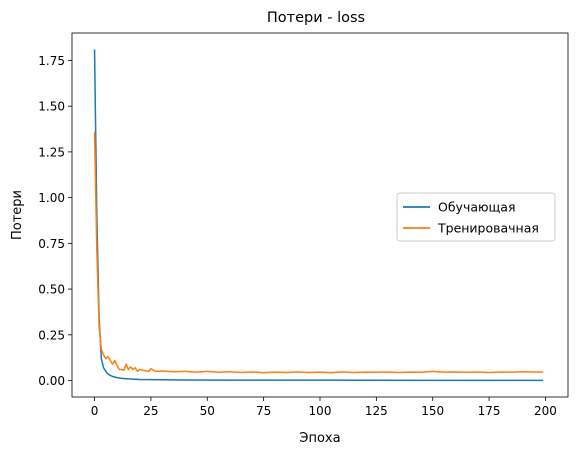 Image resolution: width=576 pixels, height=459 pixels. I want to click on y-tick-label: 0.50, so click(51, 290).